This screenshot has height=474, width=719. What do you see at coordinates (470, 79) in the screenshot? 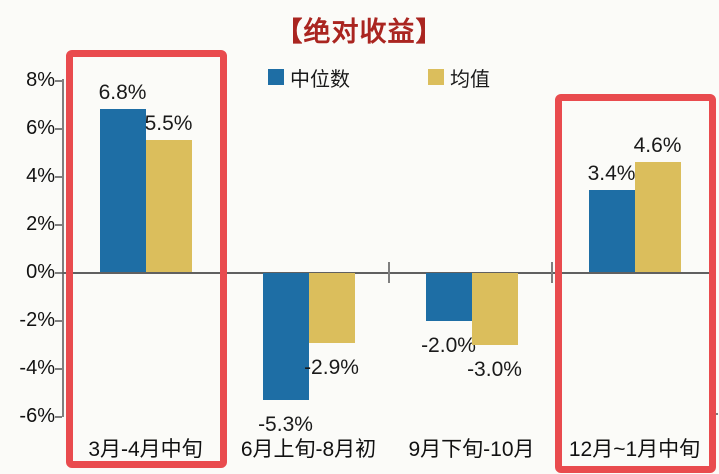
I see `legend-label: 均值` at bounding box center [470, 79].